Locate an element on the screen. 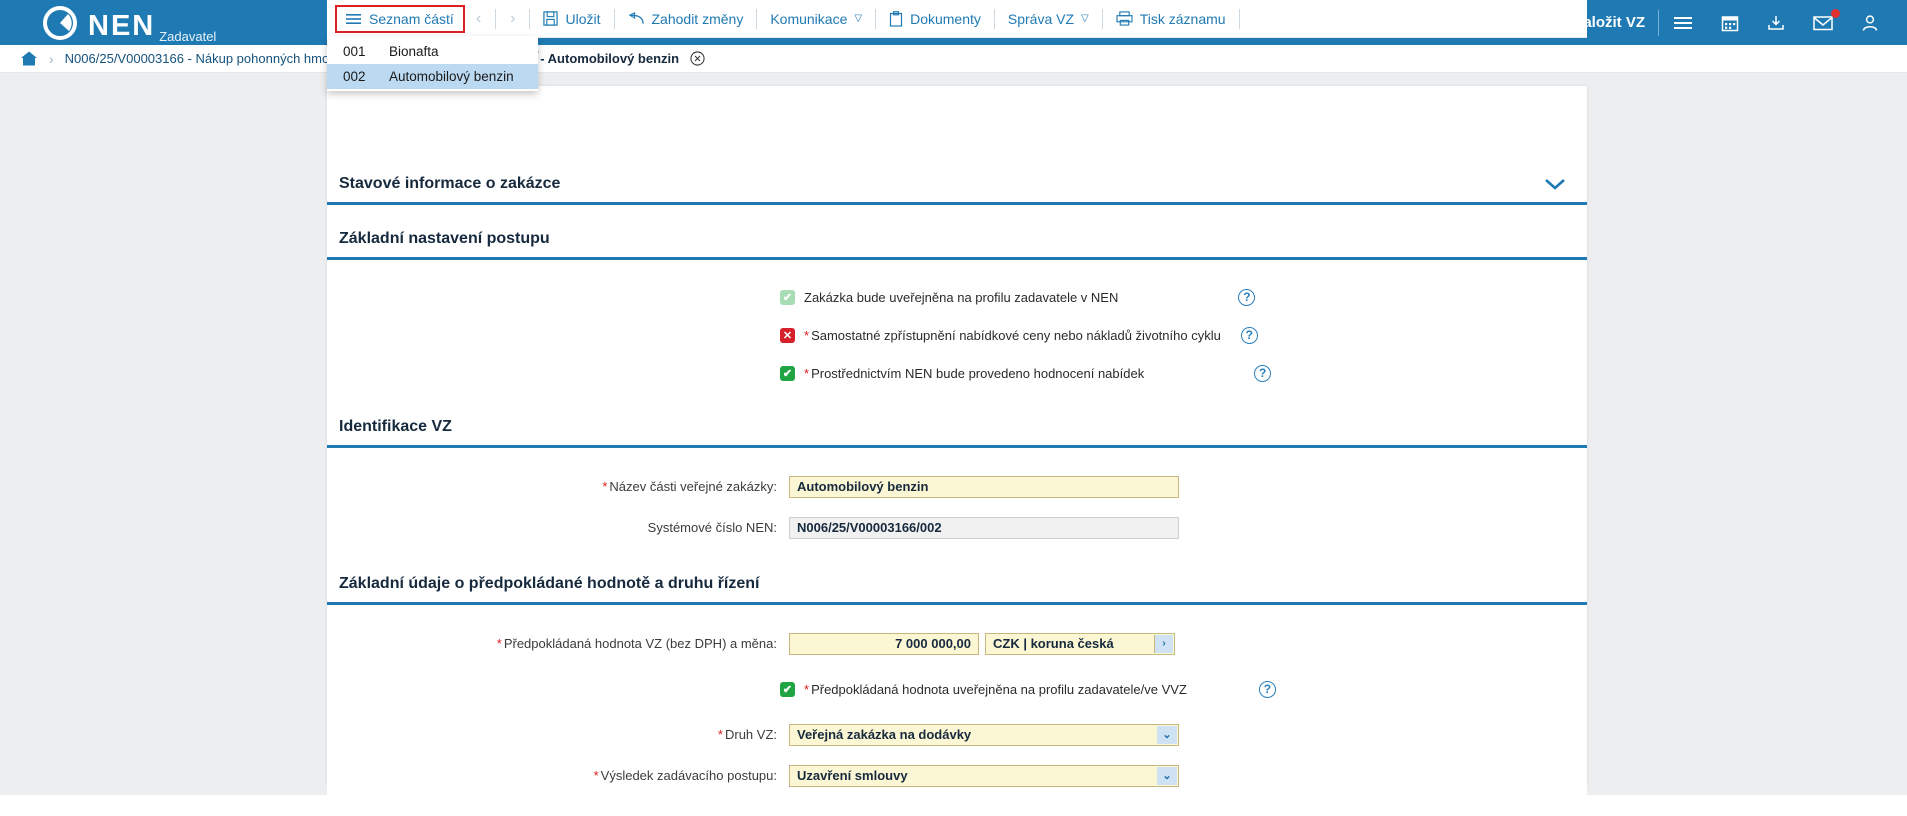 Image resolution: width=1907 pixels, height=816 pixels. procedure-result-select: Uzavření smlouvy ⌄ is located at coordinates (984, 775).